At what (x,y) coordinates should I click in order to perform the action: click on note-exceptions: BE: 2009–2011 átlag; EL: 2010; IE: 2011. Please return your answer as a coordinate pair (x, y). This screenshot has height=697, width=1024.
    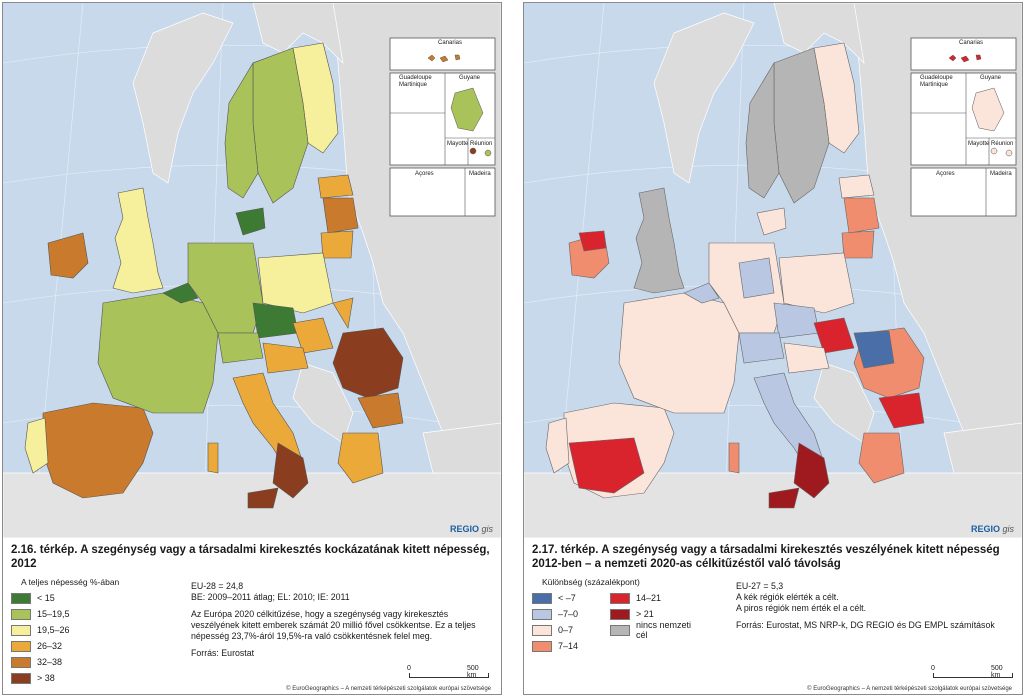
    Looking at the image, I should click on (270, 597).